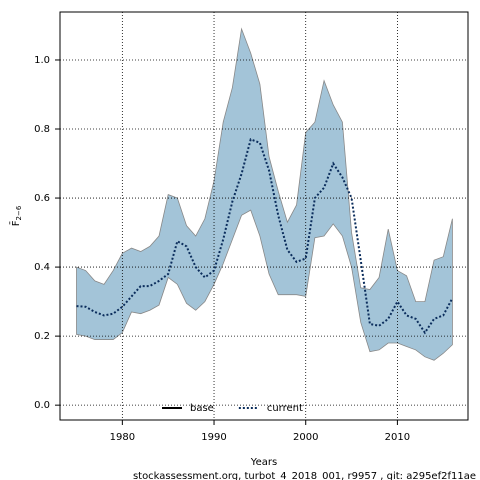  Describe the element at coordinates (15, 223) in the screenshot. I see `y-axis-label-main: F̄` at that location.